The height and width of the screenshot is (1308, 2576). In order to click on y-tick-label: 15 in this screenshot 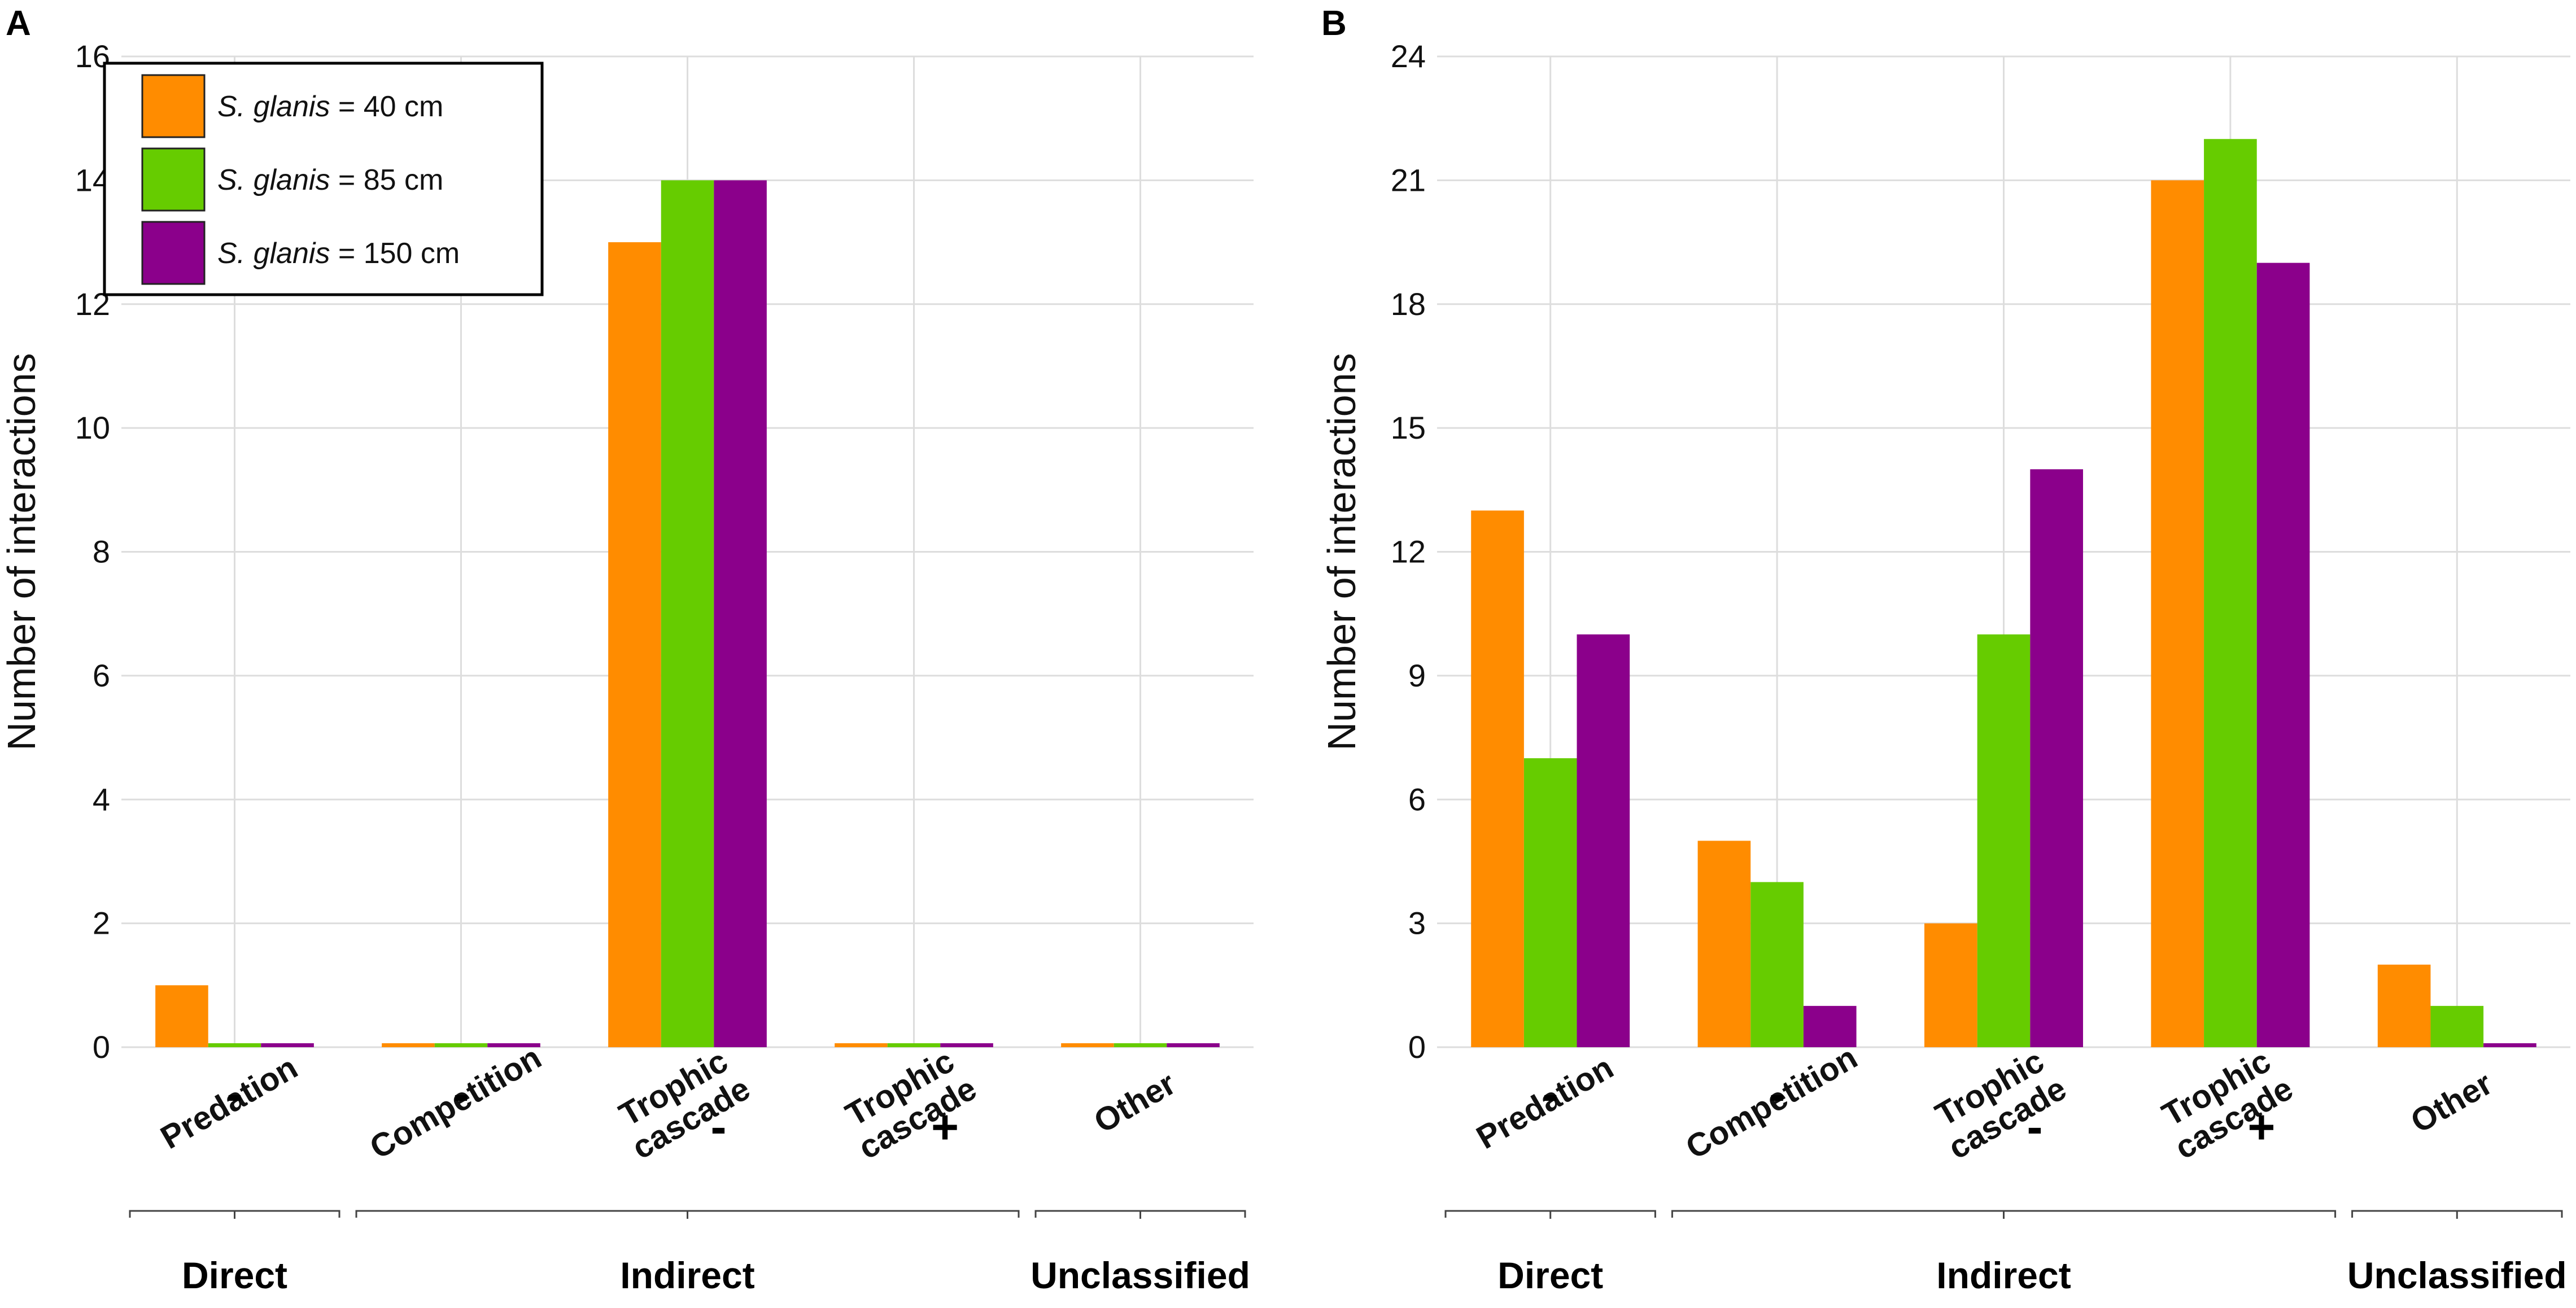, I will do `click(1409, 427)`.